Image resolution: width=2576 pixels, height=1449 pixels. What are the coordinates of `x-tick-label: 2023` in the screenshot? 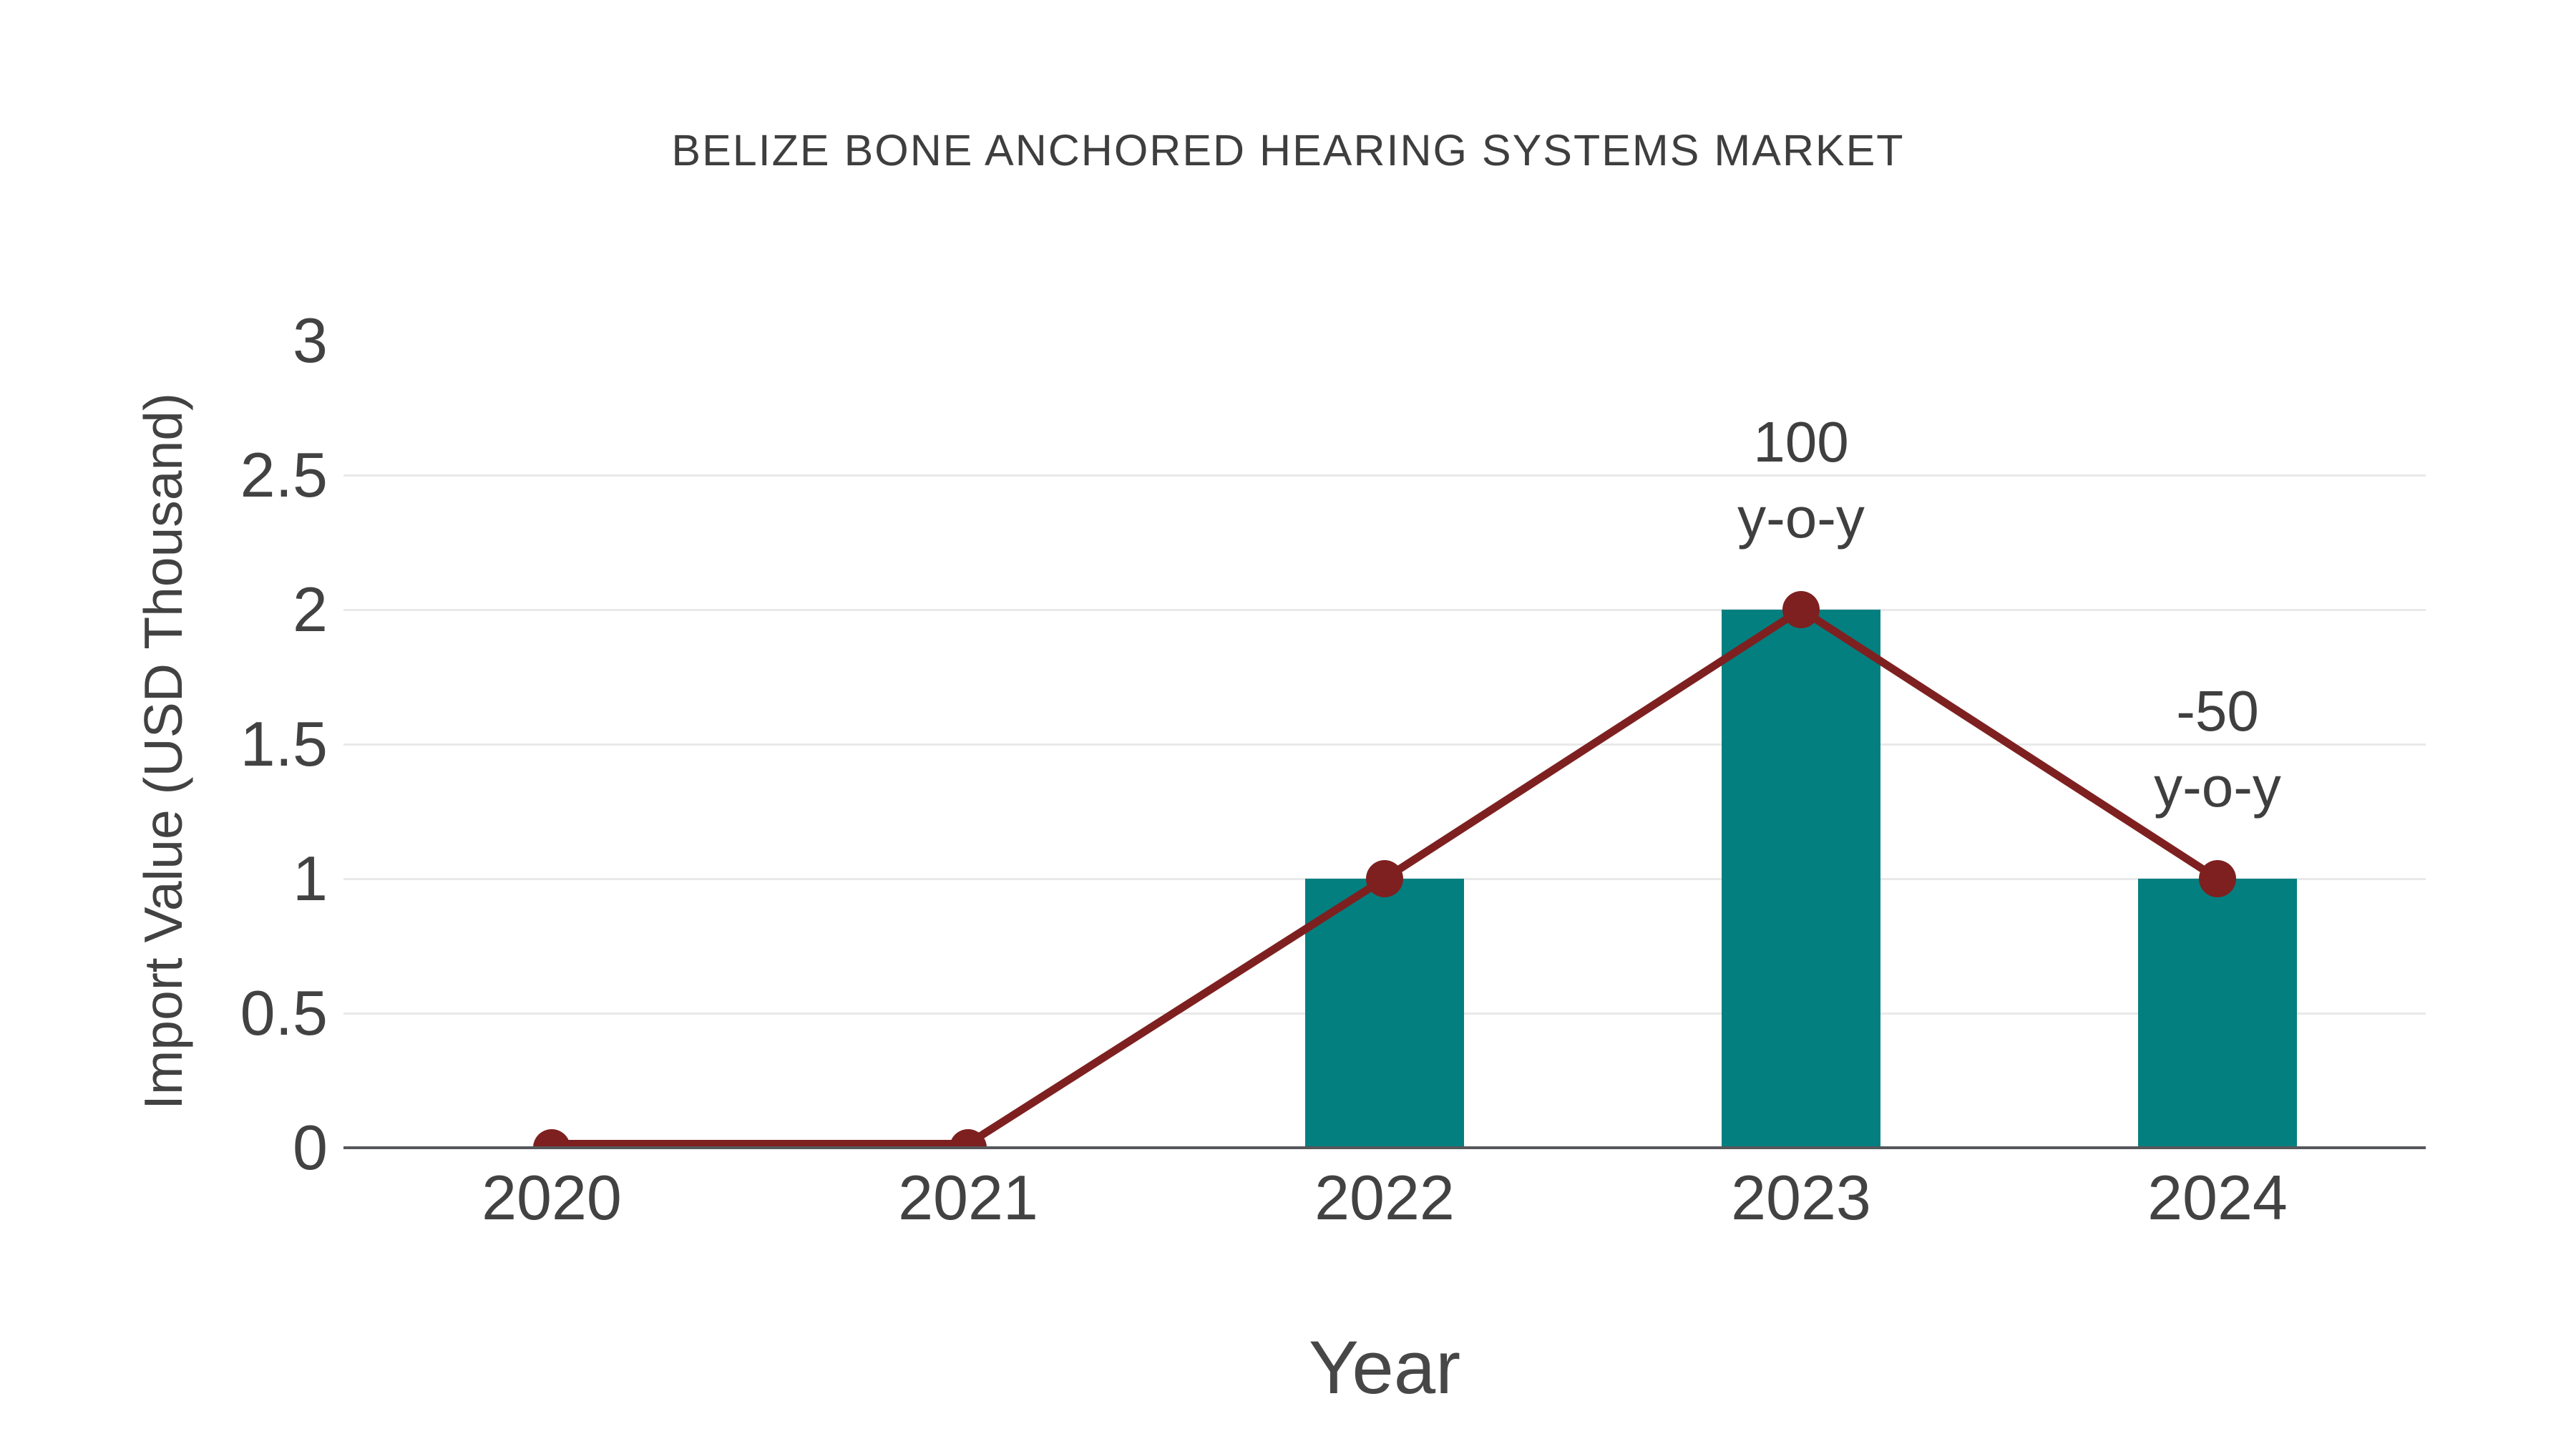 It's located at (1801, 1197).